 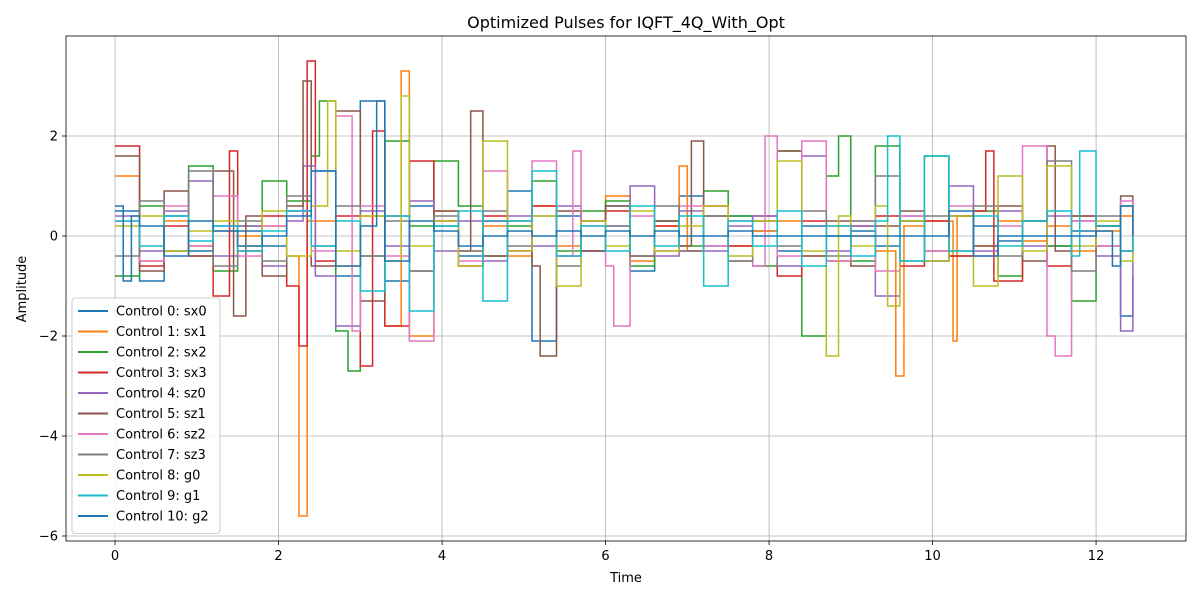 What do you see at coordinates (48, 437) in the screenshot?
I see `y-tick-label: −4` at bounding box center [48, 437].